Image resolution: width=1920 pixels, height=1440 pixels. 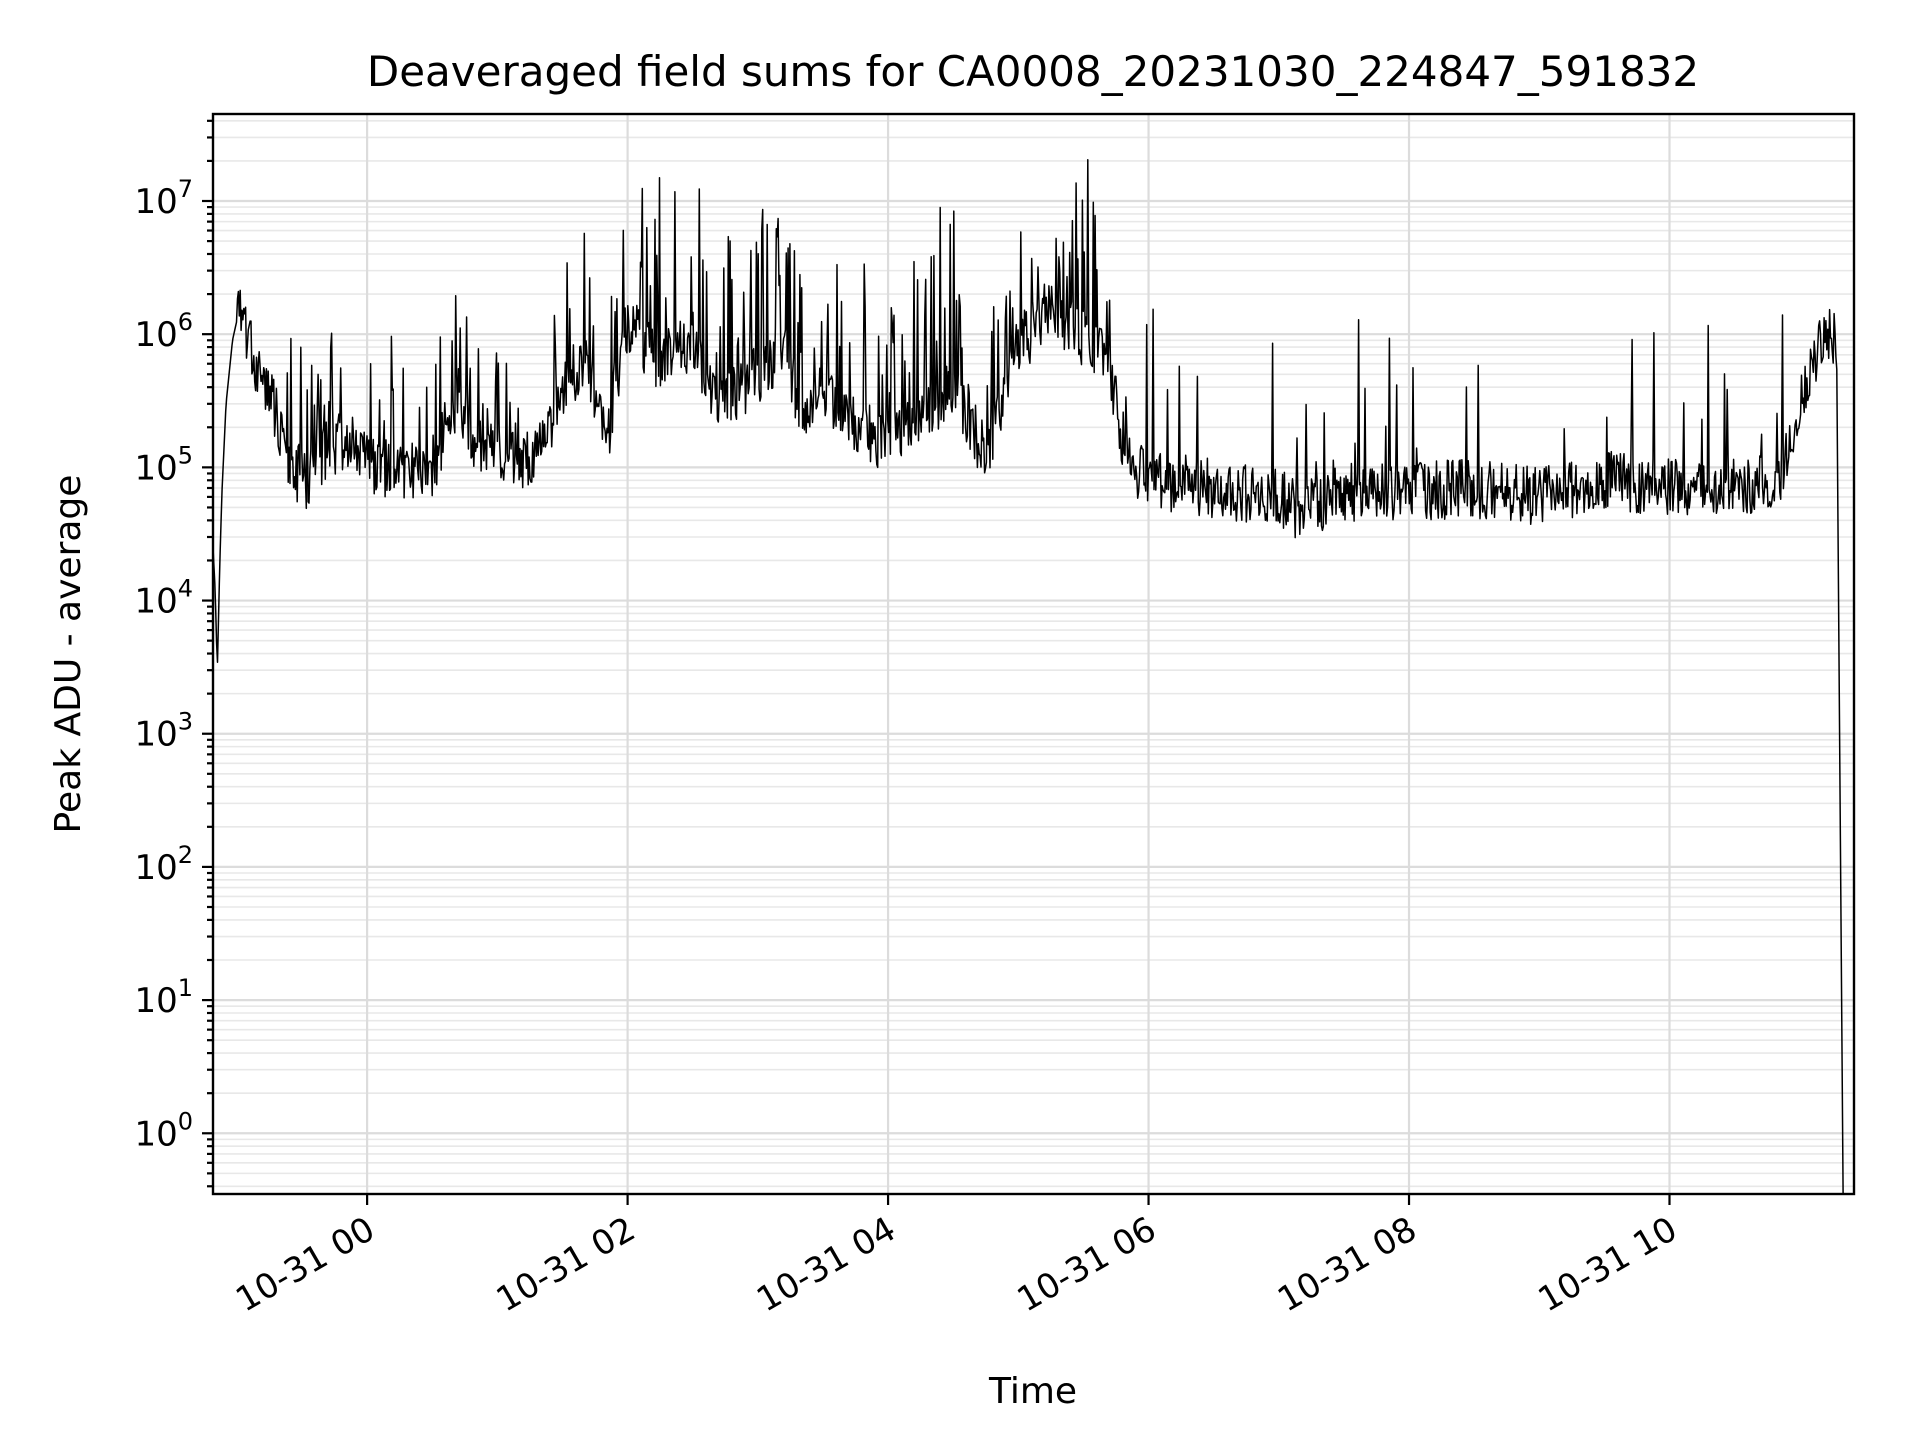 I want to click on y-tick-exponent: 7, so click(x=185, y=189).